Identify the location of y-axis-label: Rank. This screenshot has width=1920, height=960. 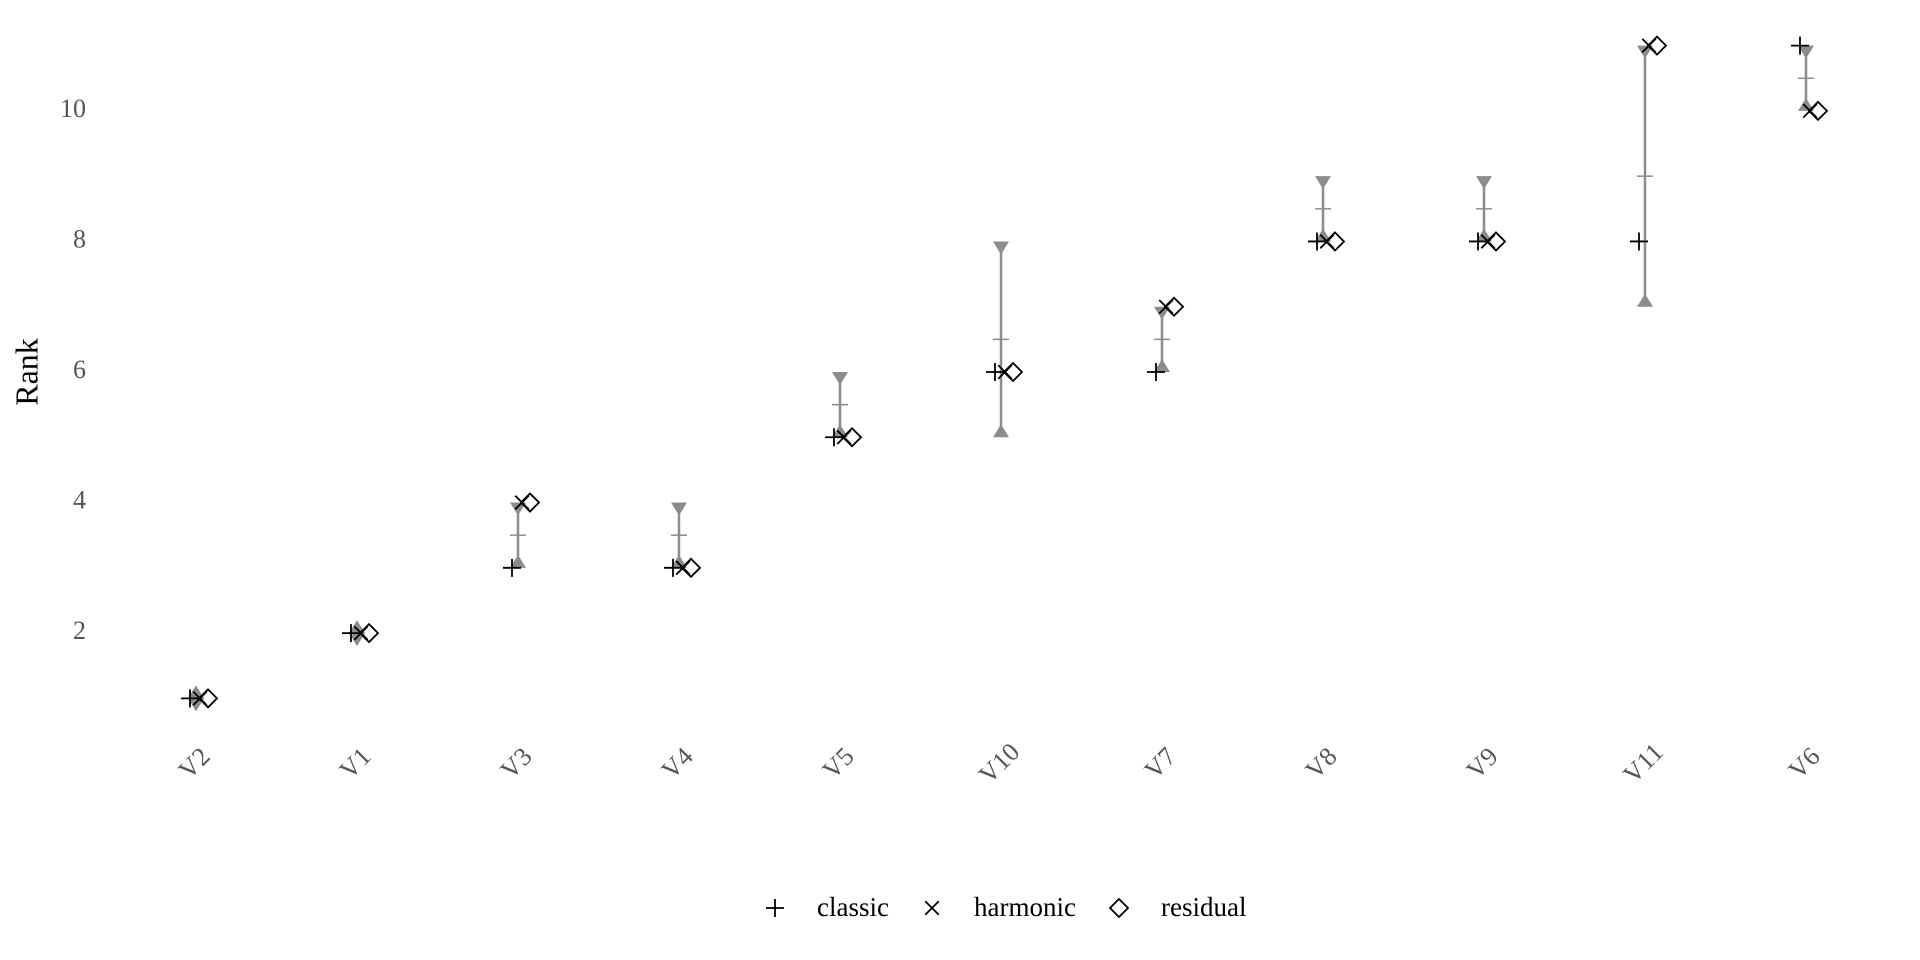
(26, 372).